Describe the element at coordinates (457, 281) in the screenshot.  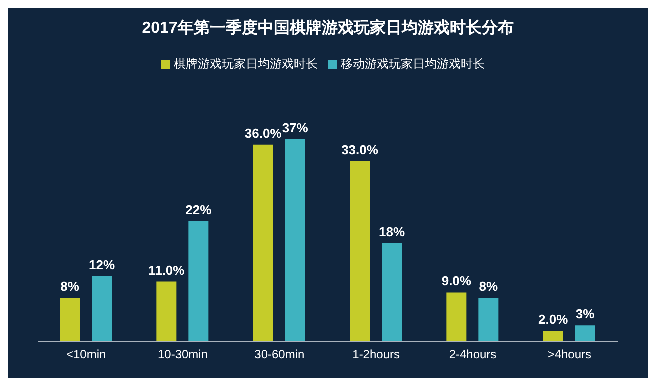
I see `data-label: 9.0%` at that location.